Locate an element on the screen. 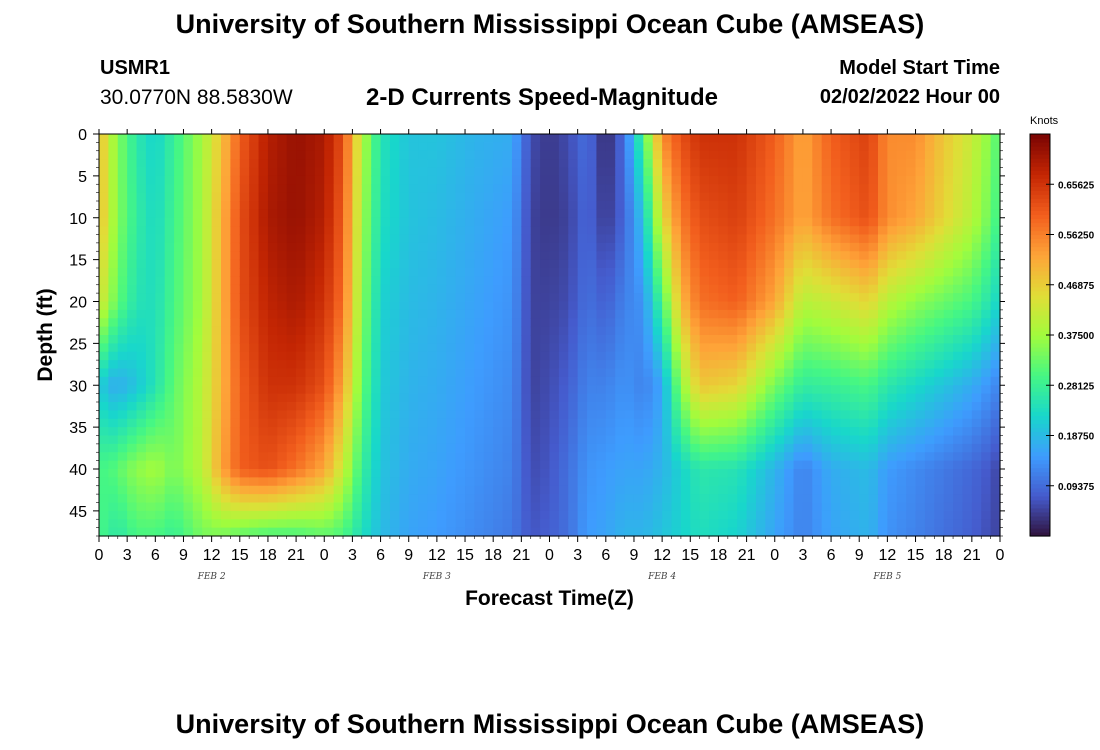 The image size is (1100, 750). colorbar-segment is located at coordinates (1040, 385).